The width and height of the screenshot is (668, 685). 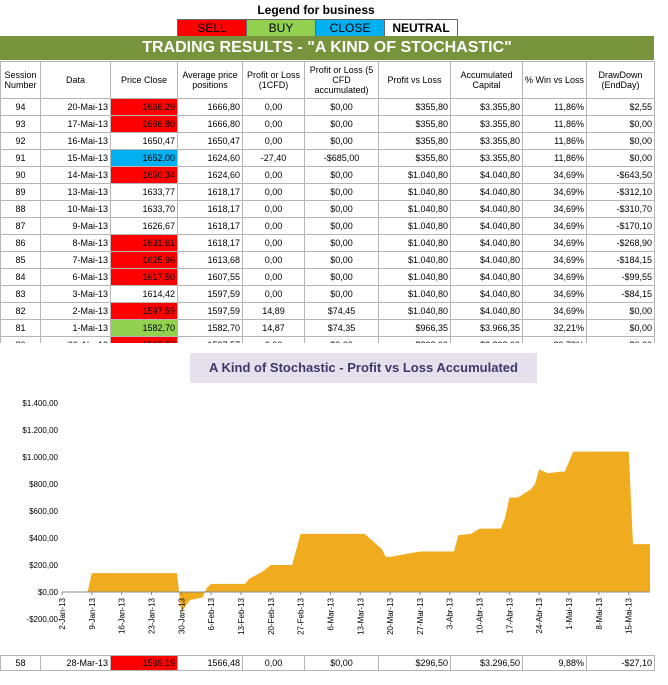 I want to click on cell-price-close: 1569,19, so click(x=144, y=663).